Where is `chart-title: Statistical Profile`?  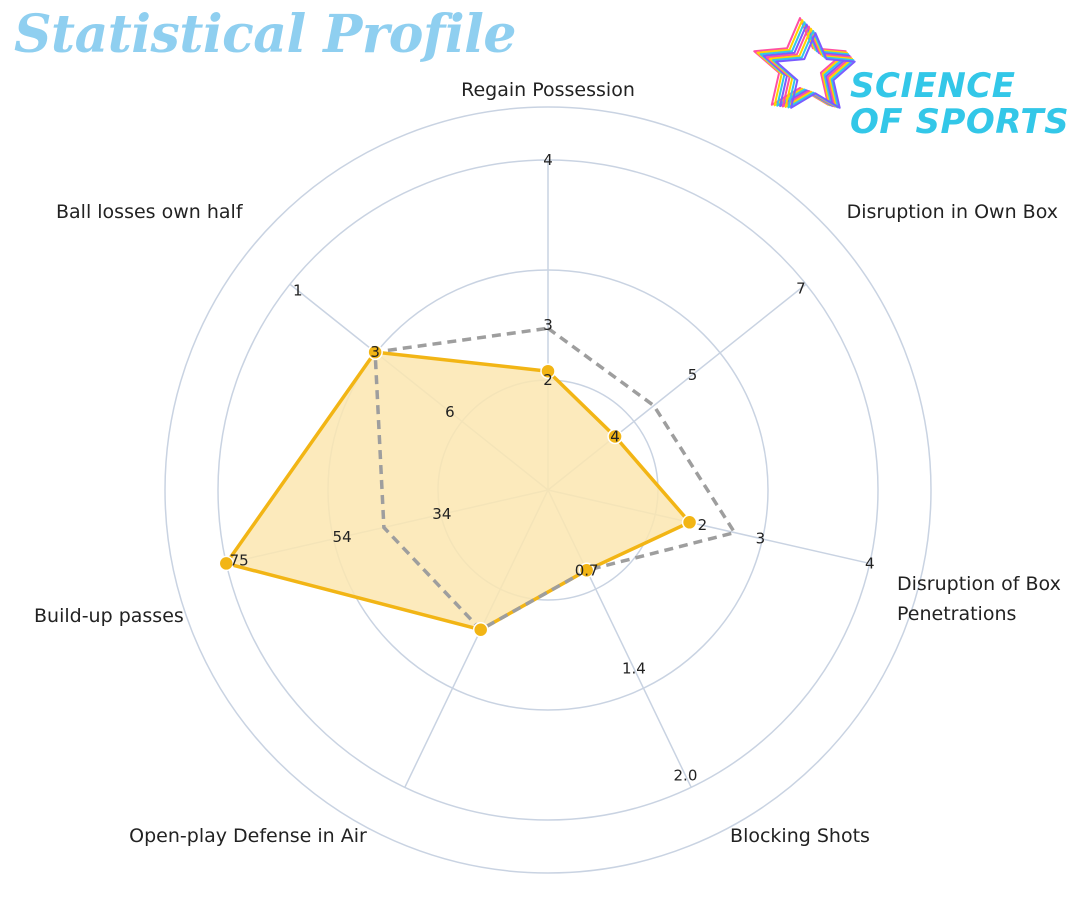 chart-title: Statistical Profile is located at coordinates (265, 34).